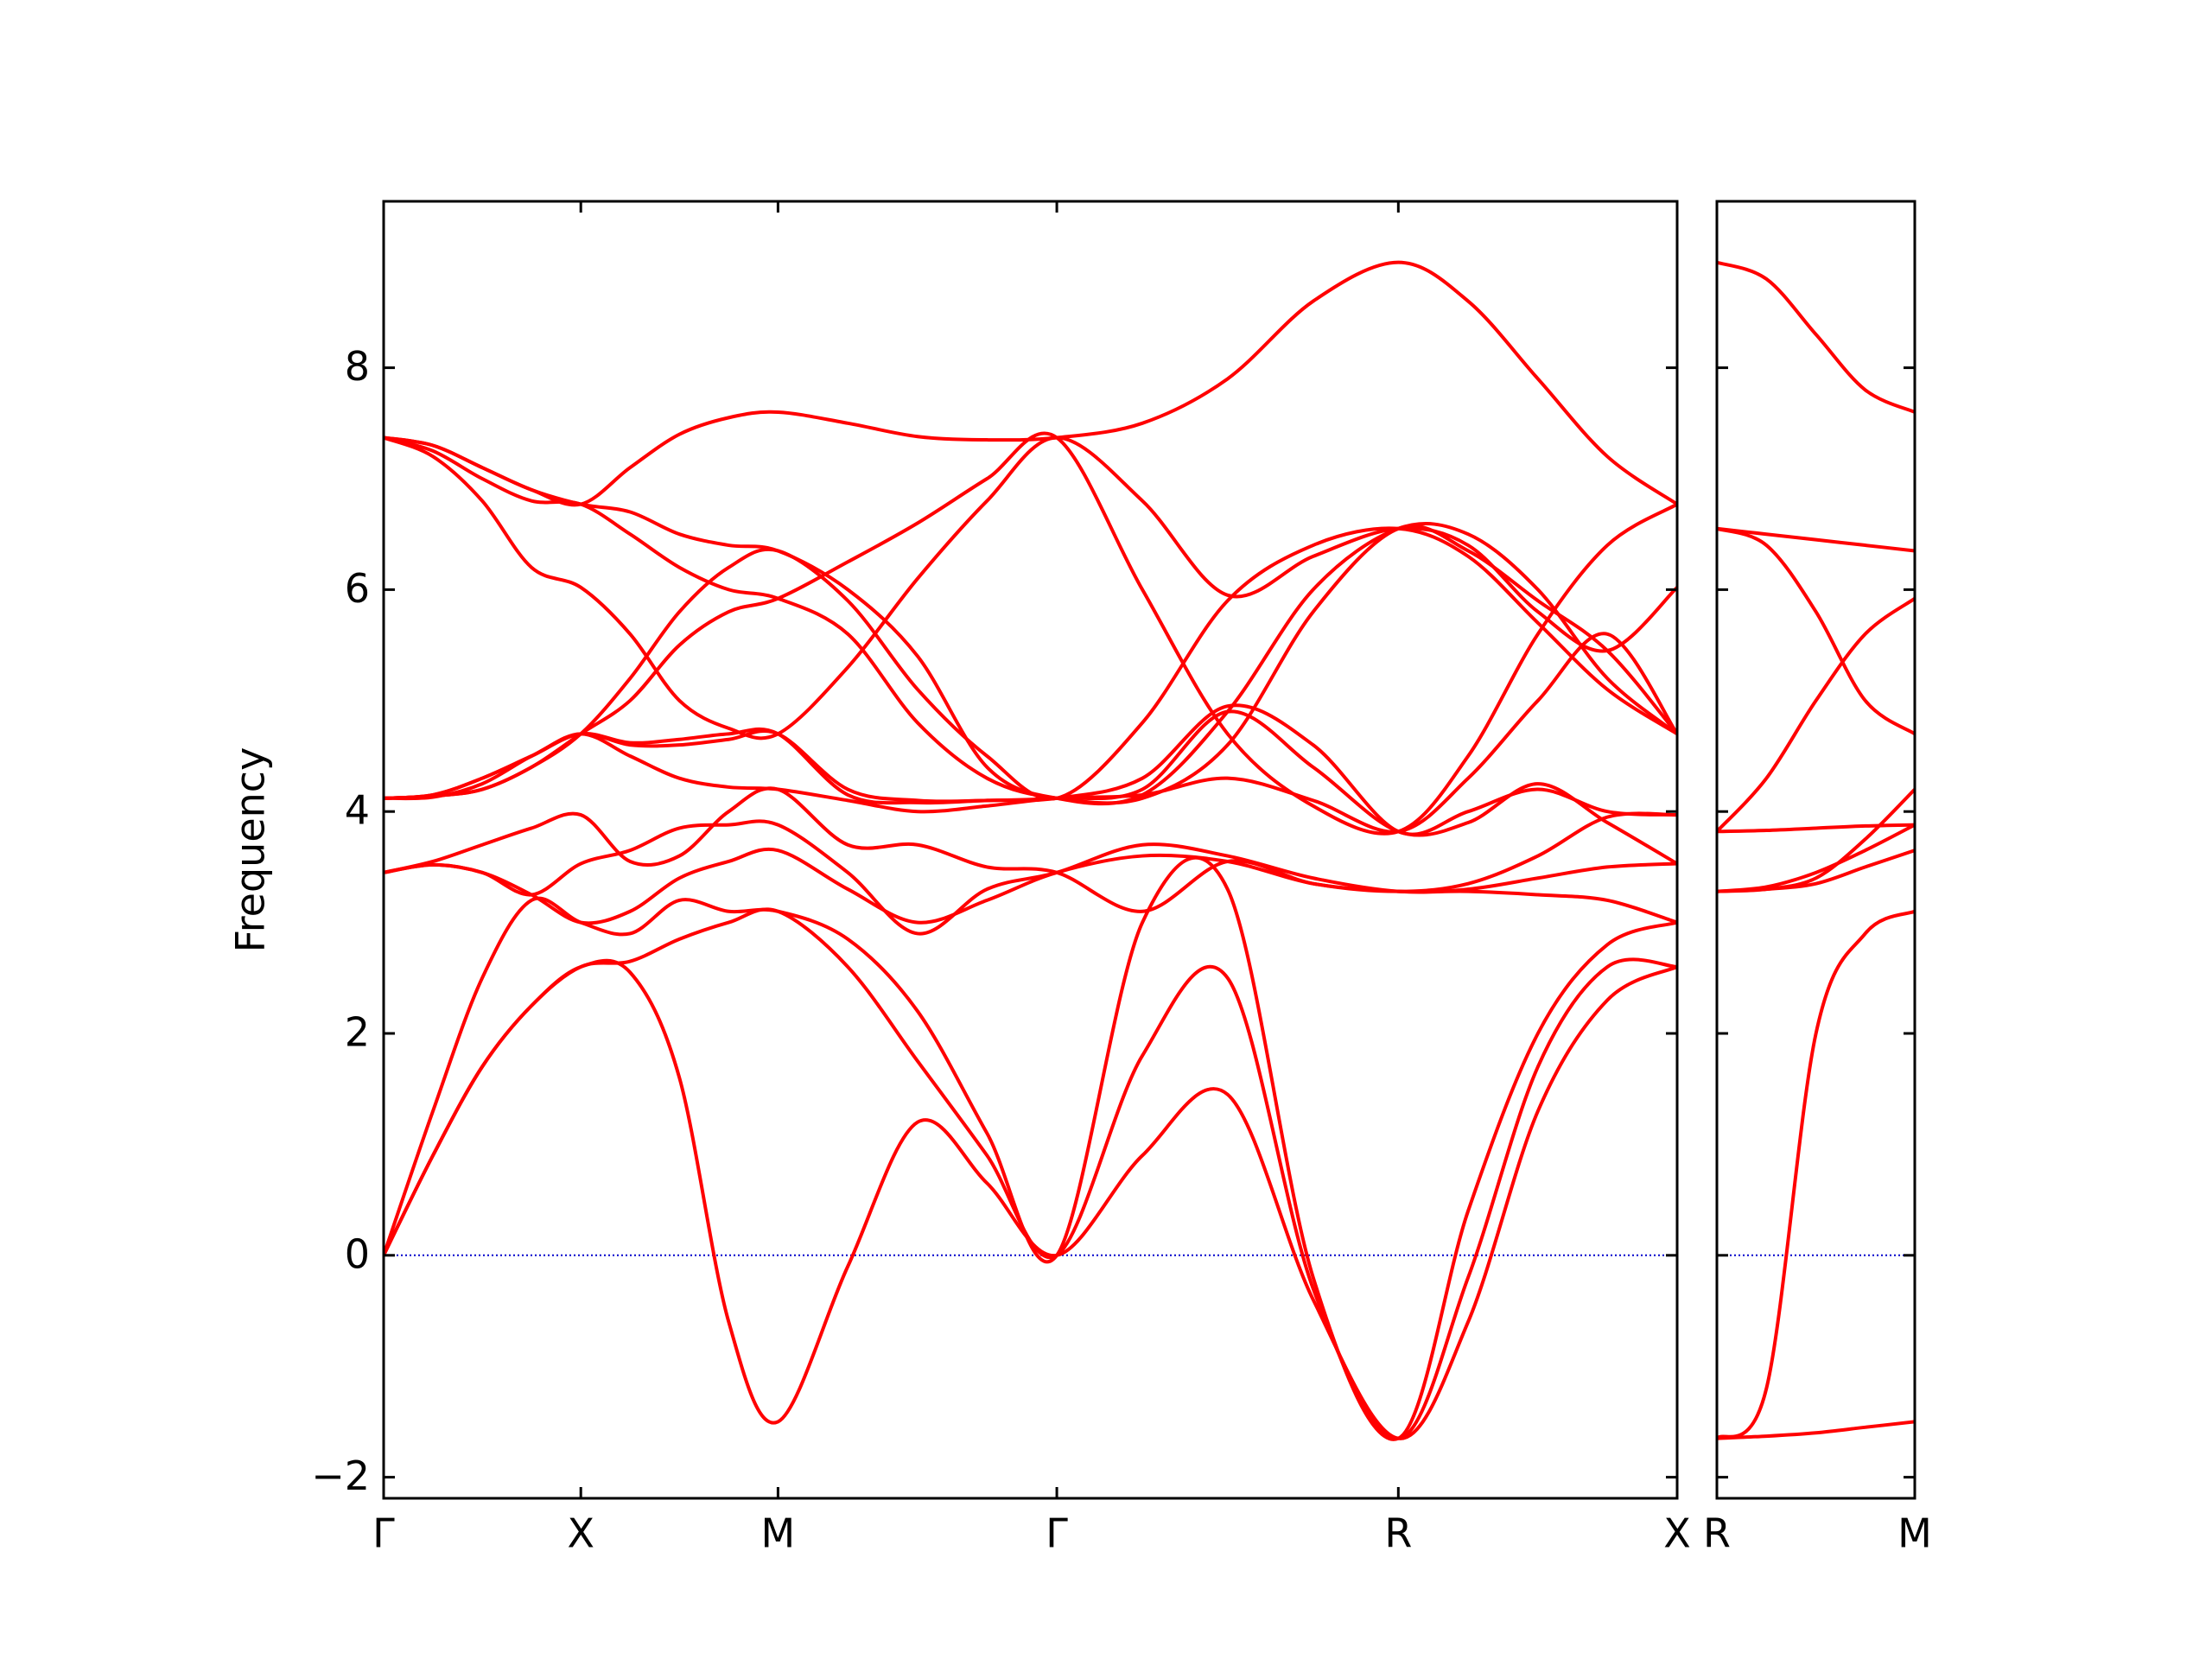  I want to click on y-tick-label: 0, so click(357, 1253).